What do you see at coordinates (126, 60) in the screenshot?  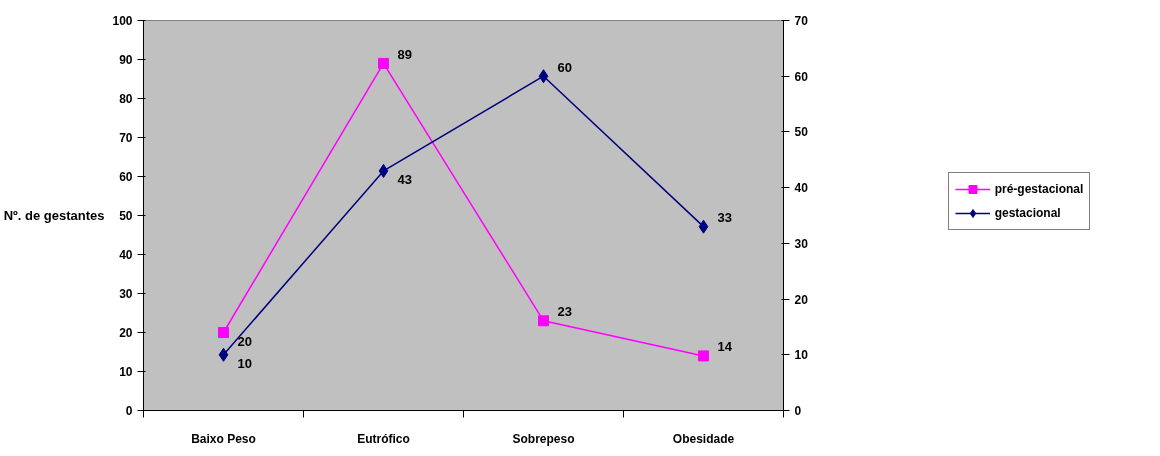 I see `y-tick-label: 90` at bounding box center [126, 60].